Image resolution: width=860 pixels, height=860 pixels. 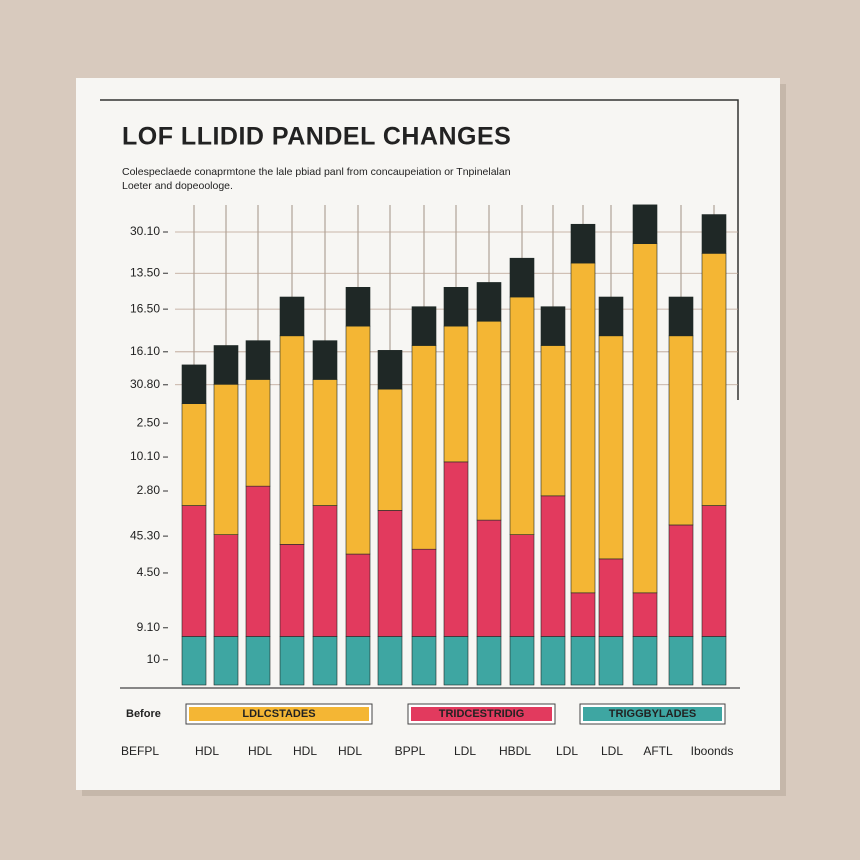 I want to click on y-tick-label: 30.80, so click(x=145, y=384).